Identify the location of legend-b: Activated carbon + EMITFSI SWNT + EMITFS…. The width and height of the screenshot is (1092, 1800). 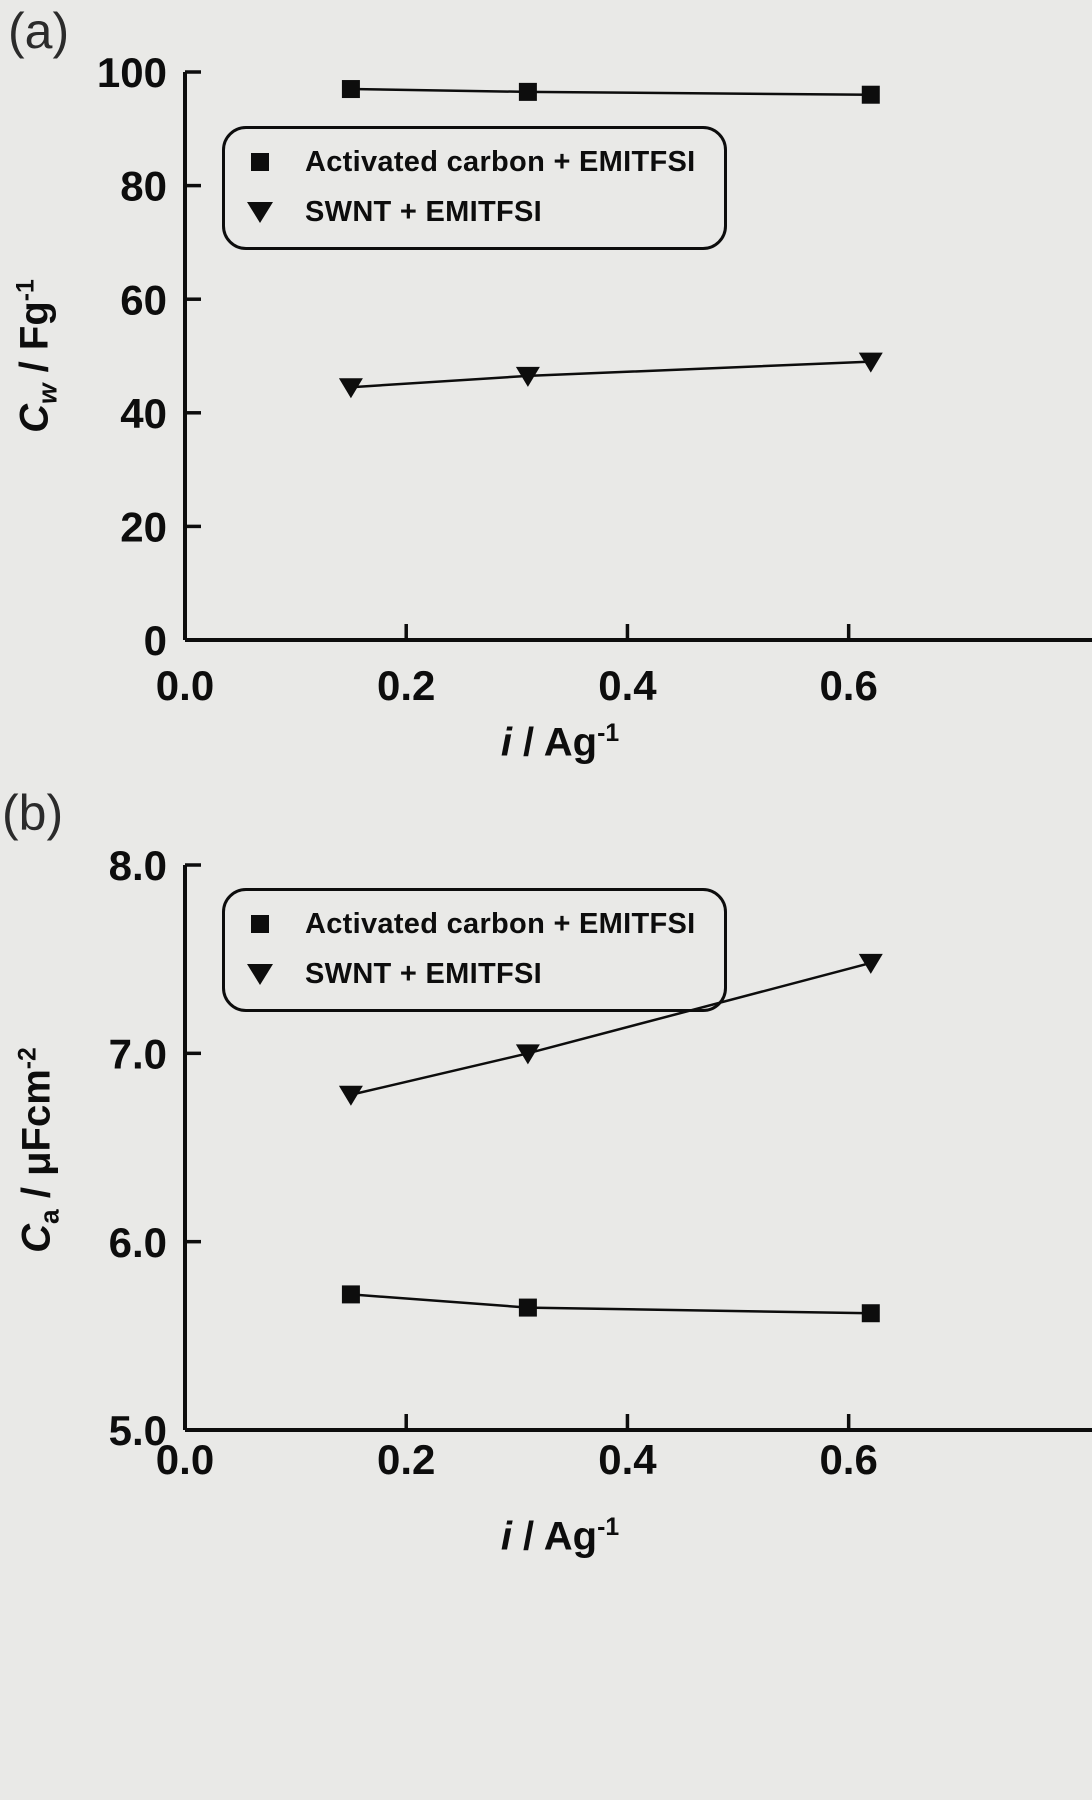
(474, 950).